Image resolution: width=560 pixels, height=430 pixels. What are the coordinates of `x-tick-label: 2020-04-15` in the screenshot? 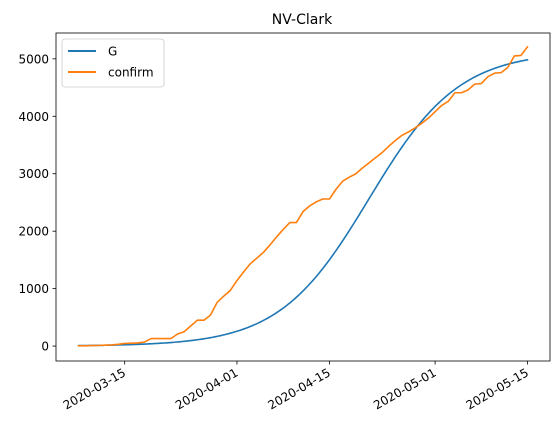 It's located at (299, 388).